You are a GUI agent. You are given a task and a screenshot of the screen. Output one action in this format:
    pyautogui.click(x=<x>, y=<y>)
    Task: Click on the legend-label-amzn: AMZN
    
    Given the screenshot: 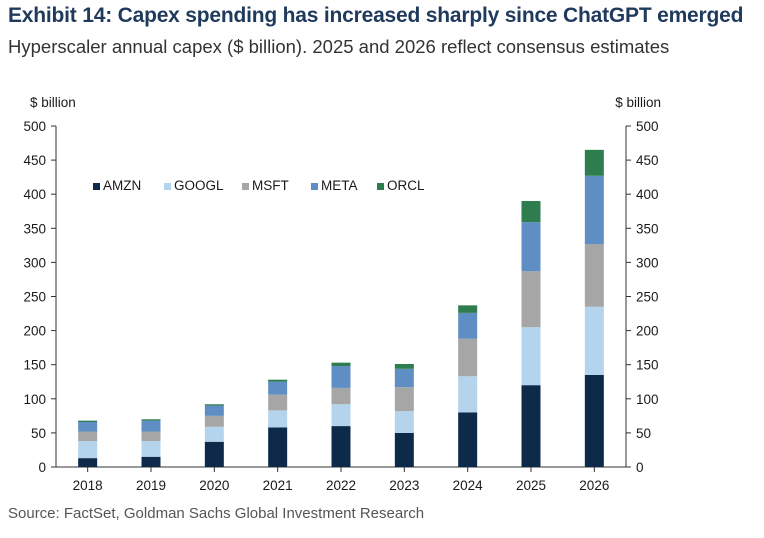 What is the action you would take?
    pyautogui.click(x=122, y=185)
    